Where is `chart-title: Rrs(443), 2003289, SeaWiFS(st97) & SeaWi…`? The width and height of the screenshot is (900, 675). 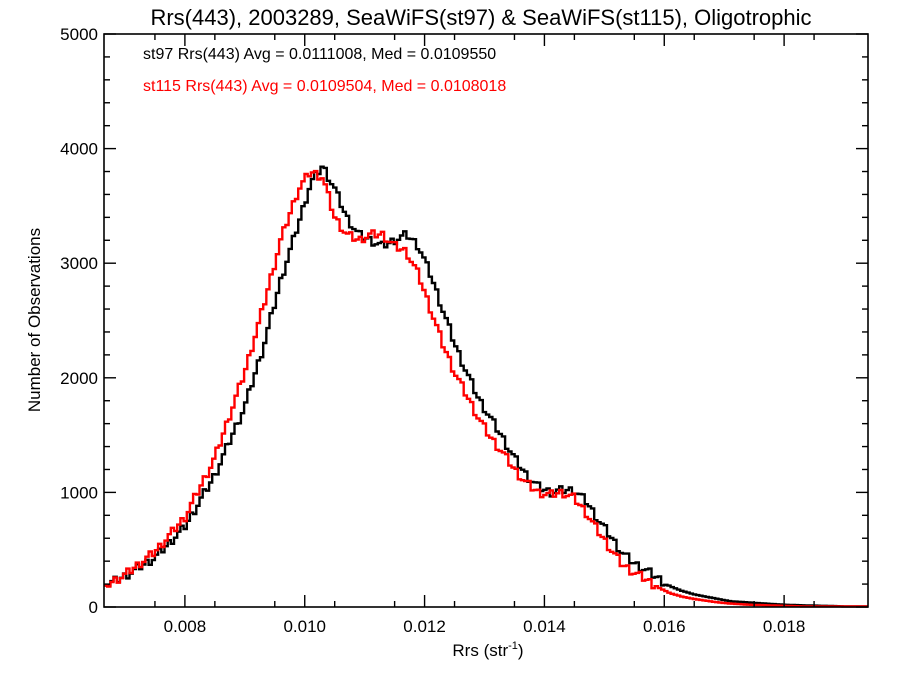
chart-title: Rrs(443), 2003289, SeaWiFS(st97) & SeaWi… is located at coordinates (480, 17).